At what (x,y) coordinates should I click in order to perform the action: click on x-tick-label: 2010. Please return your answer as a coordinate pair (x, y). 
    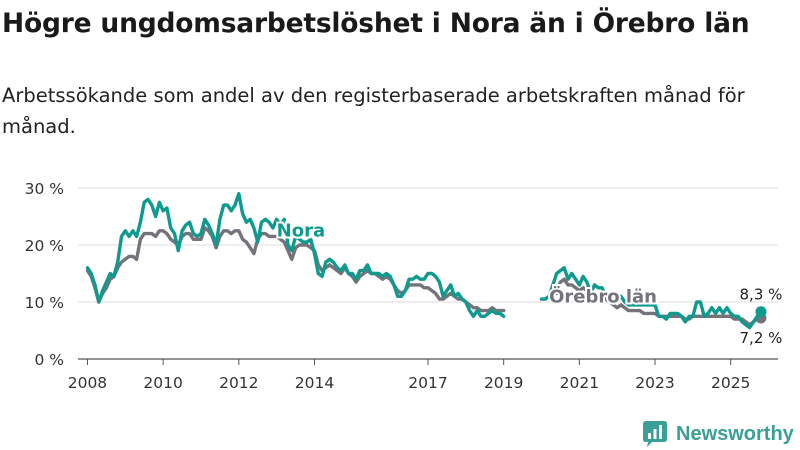
    Looking at the image, I should click on (162, 383).